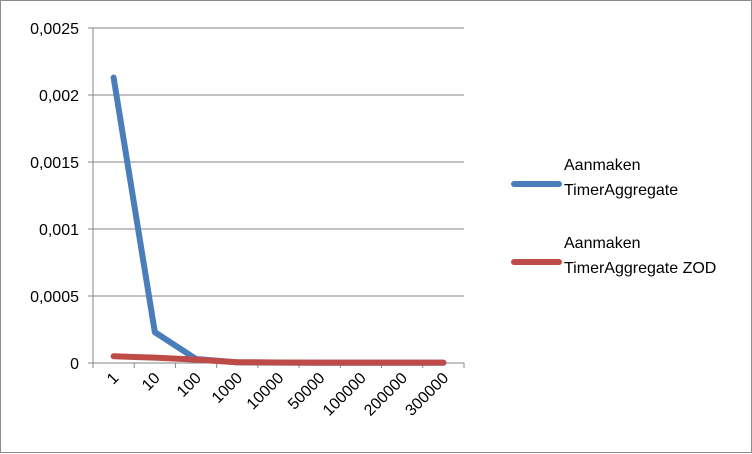 This screenshot has height=454, width=752. Describe the element at coordinates (266, 392) in the screenshot. I see `x-tick-label: 10000` at that location.